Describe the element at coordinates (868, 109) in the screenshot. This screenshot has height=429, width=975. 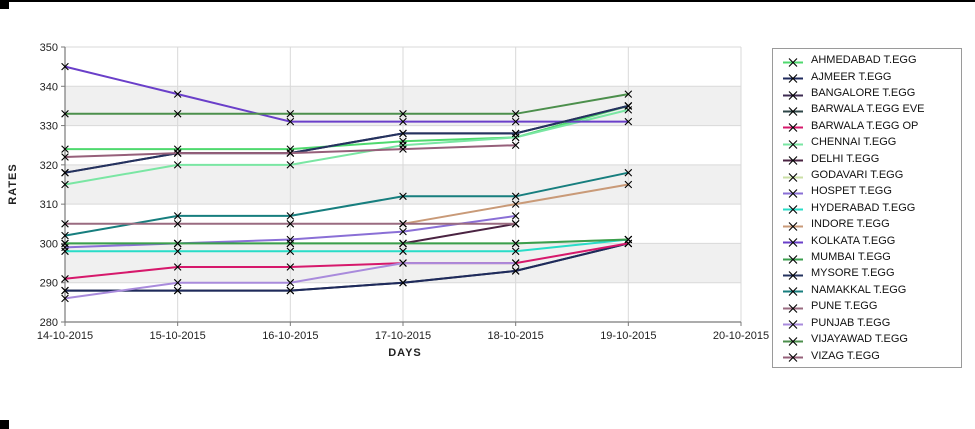
I see `legend-label: BARWALA T.EGG EVE` at that location.